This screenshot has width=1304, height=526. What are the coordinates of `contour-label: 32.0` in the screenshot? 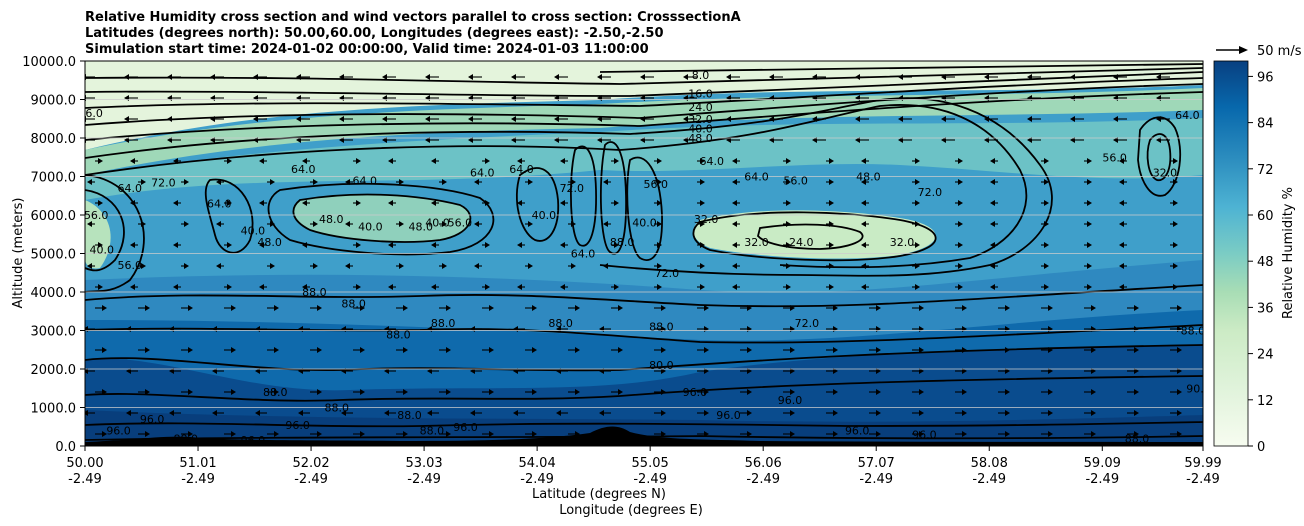 It's located at (700, 119).